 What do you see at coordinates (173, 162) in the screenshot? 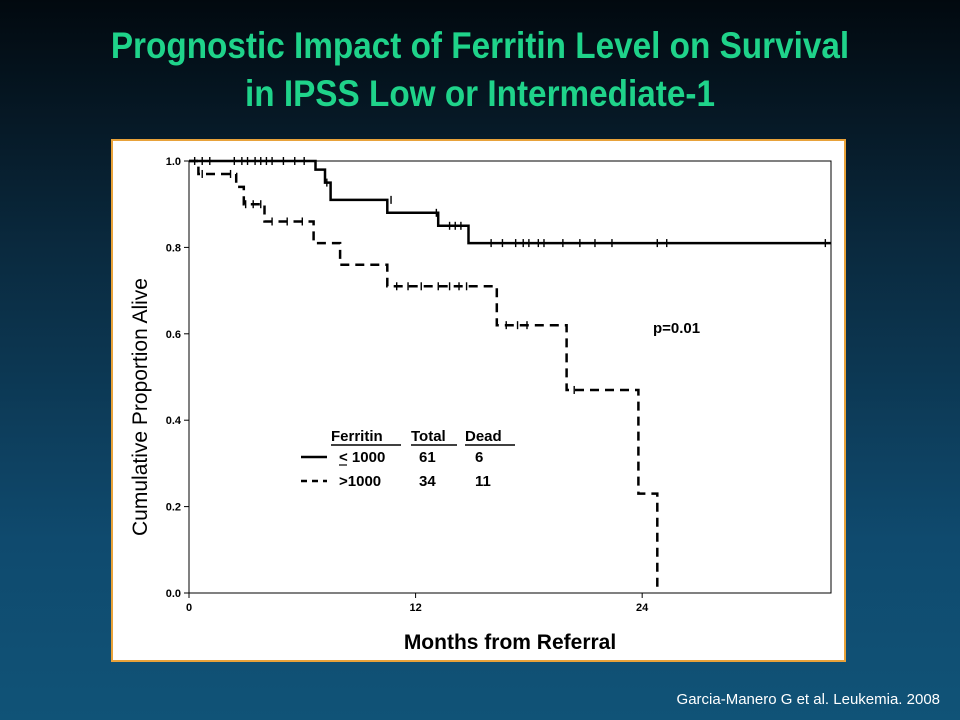
I see `y-tick-label: 1.0` at bounding box center [173, 162].